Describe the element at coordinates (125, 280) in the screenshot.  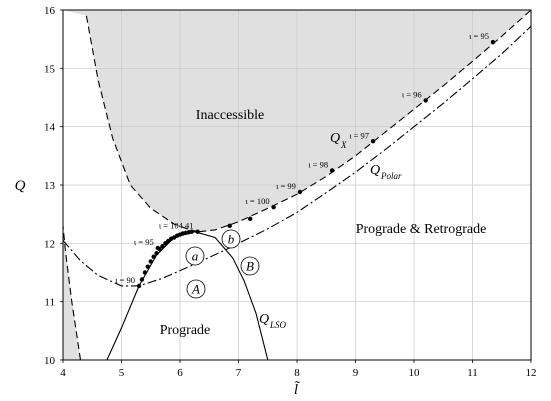
I see `marker-label: ι = 90` at that location.